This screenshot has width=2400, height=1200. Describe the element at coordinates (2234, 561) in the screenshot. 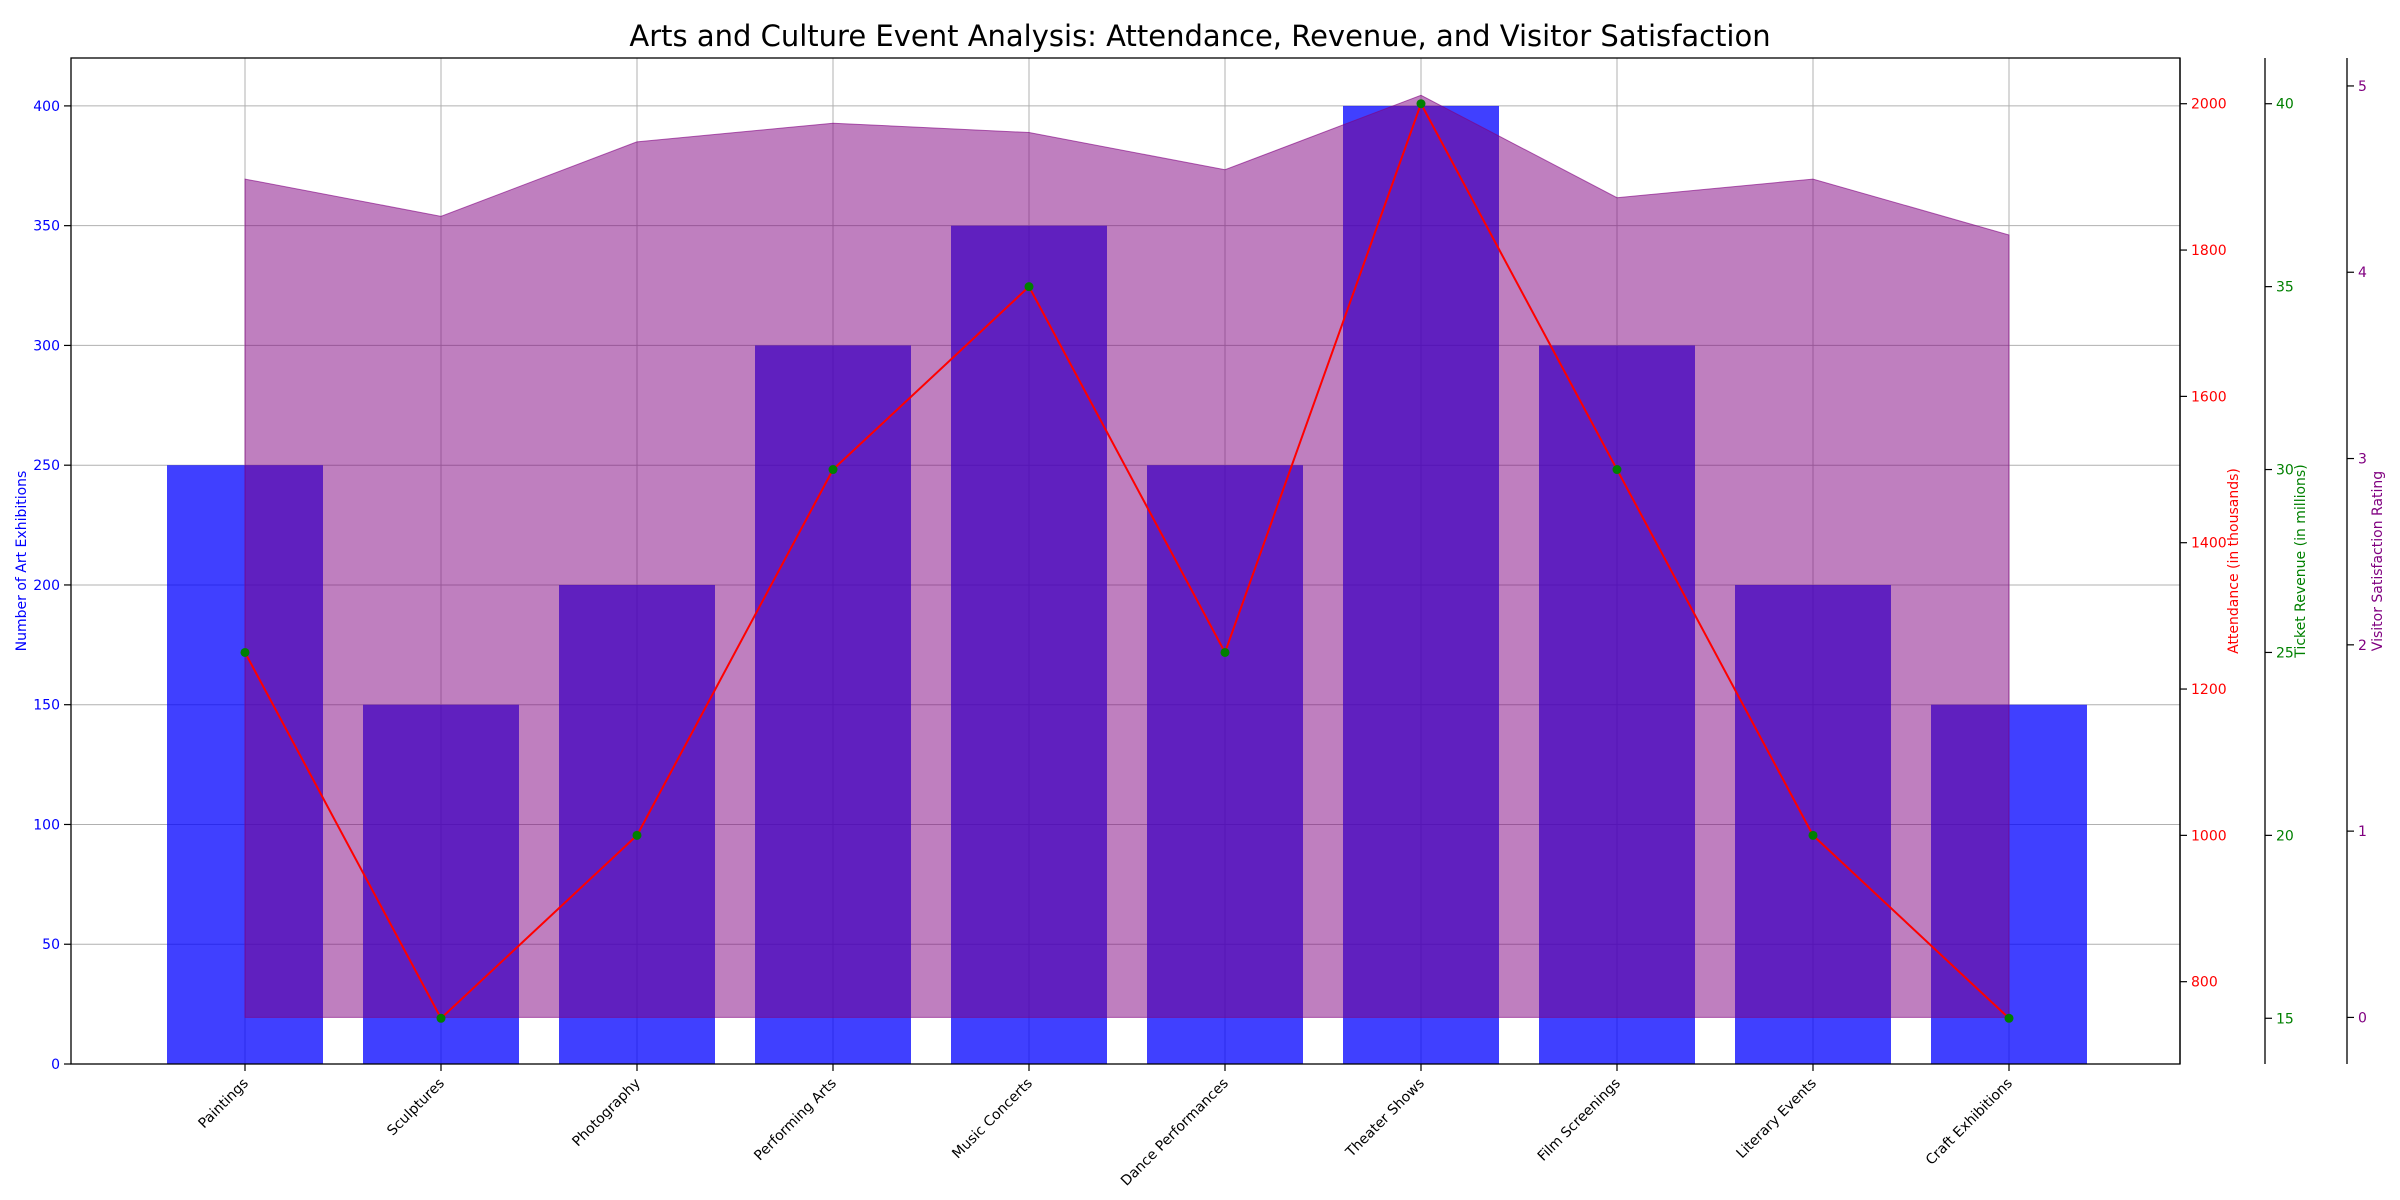

I see `y-axis-attendance-label: Attendance (in thousands)` at that location.